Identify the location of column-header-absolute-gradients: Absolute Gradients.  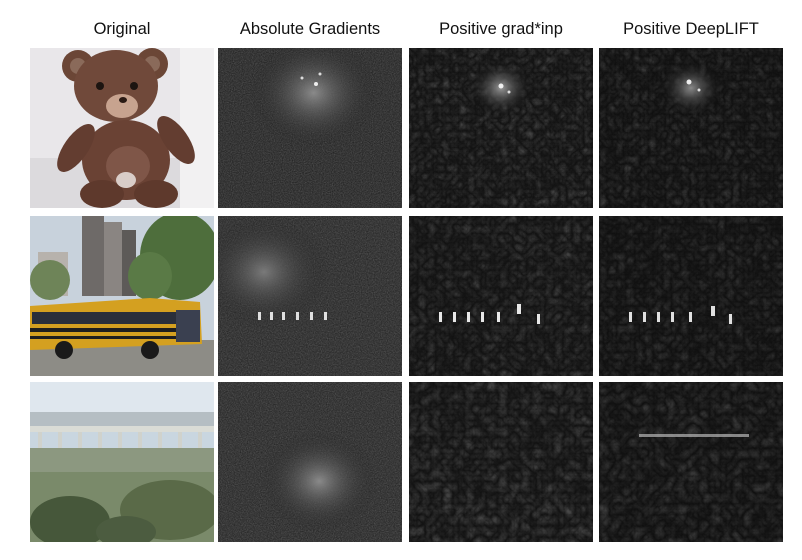
(310, 29).